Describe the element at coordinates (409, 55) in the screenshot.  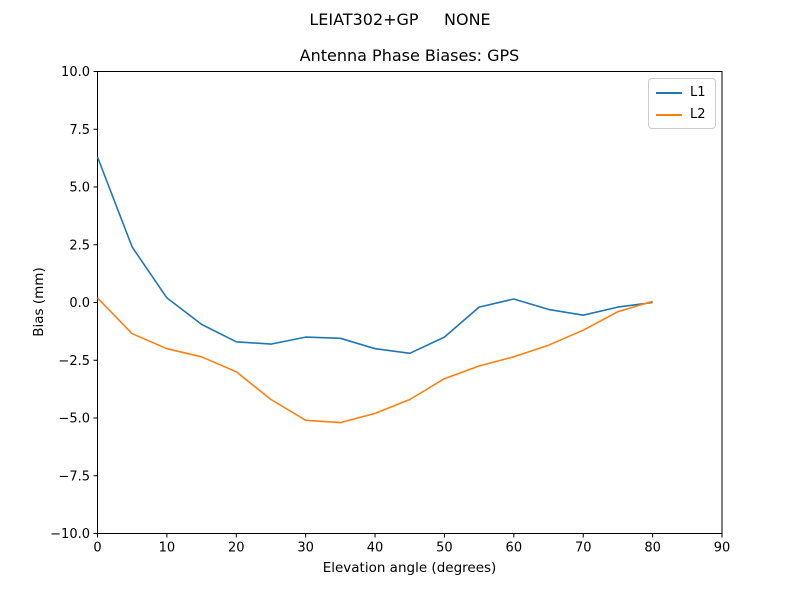
I see `axes-title: Antenna Phase Biases: GPS` at that location.